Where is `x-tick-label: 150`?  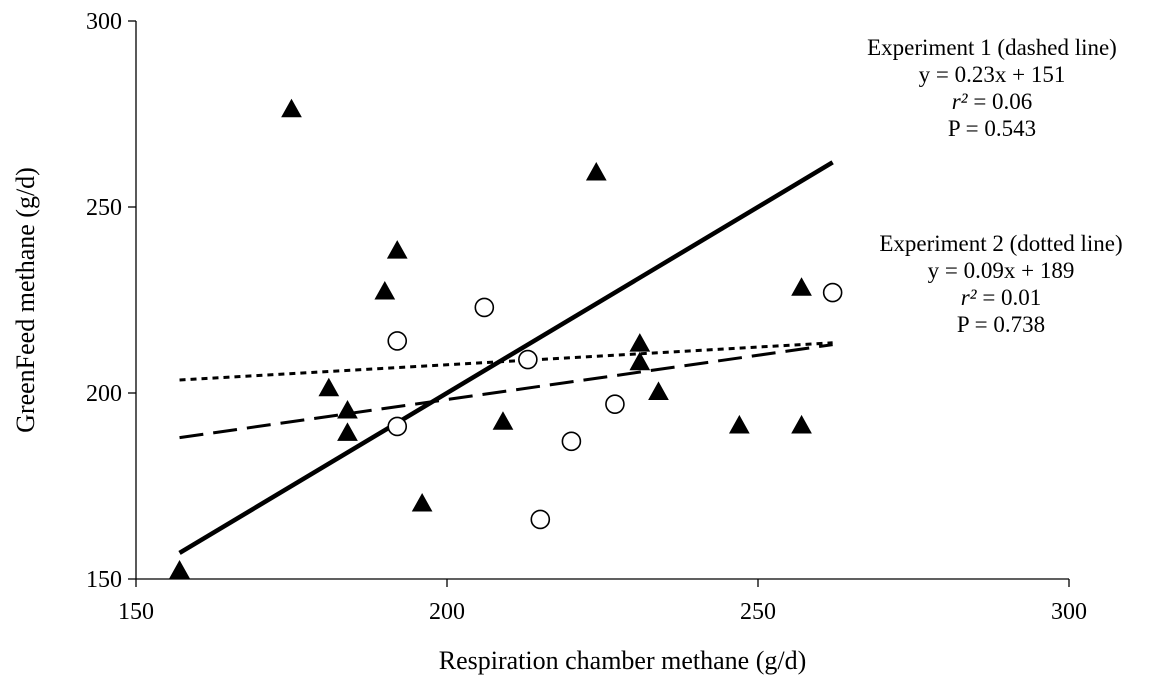 x-tick-label: 150 is located at coordinates (136, 612).